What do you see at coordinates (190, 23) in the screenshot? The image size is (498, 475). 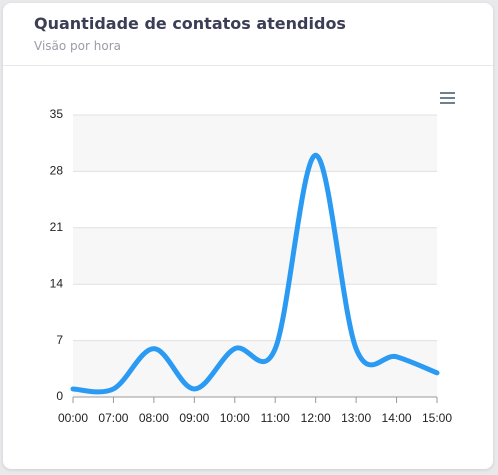 I see `chart-title: Quantidade de contatos atendidos` at bounding box center [190, 23].